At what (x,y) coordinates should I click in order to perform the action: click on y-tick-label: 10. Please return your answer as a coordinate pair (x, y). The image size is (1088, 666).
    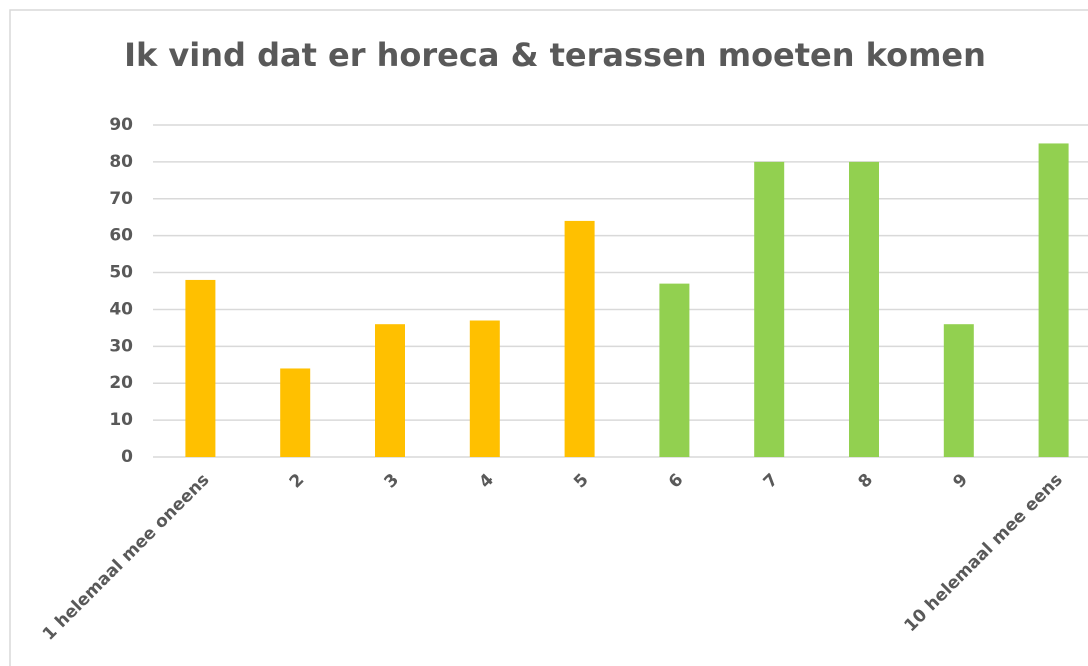
    Looking at the image, I should click on (121, 420).